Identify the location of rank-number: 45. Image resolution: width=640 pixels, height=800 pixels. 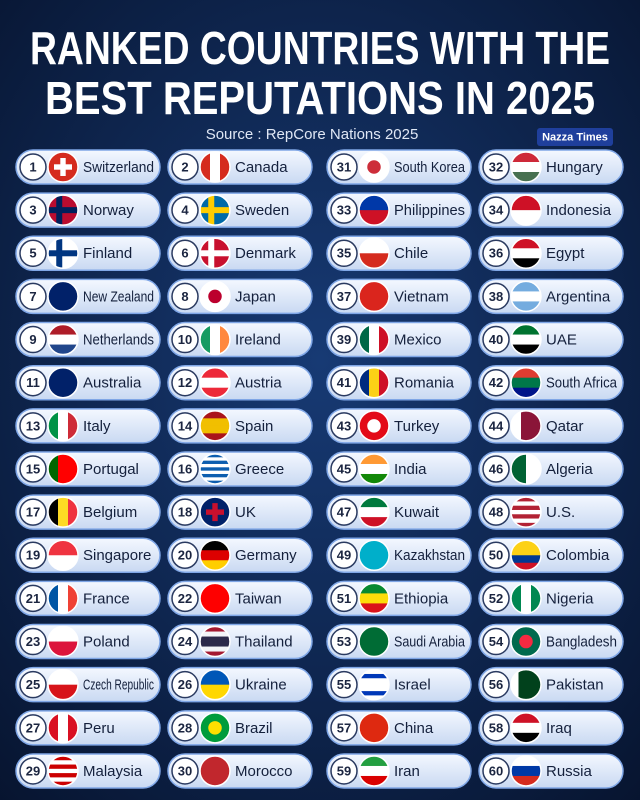
(344, 468).